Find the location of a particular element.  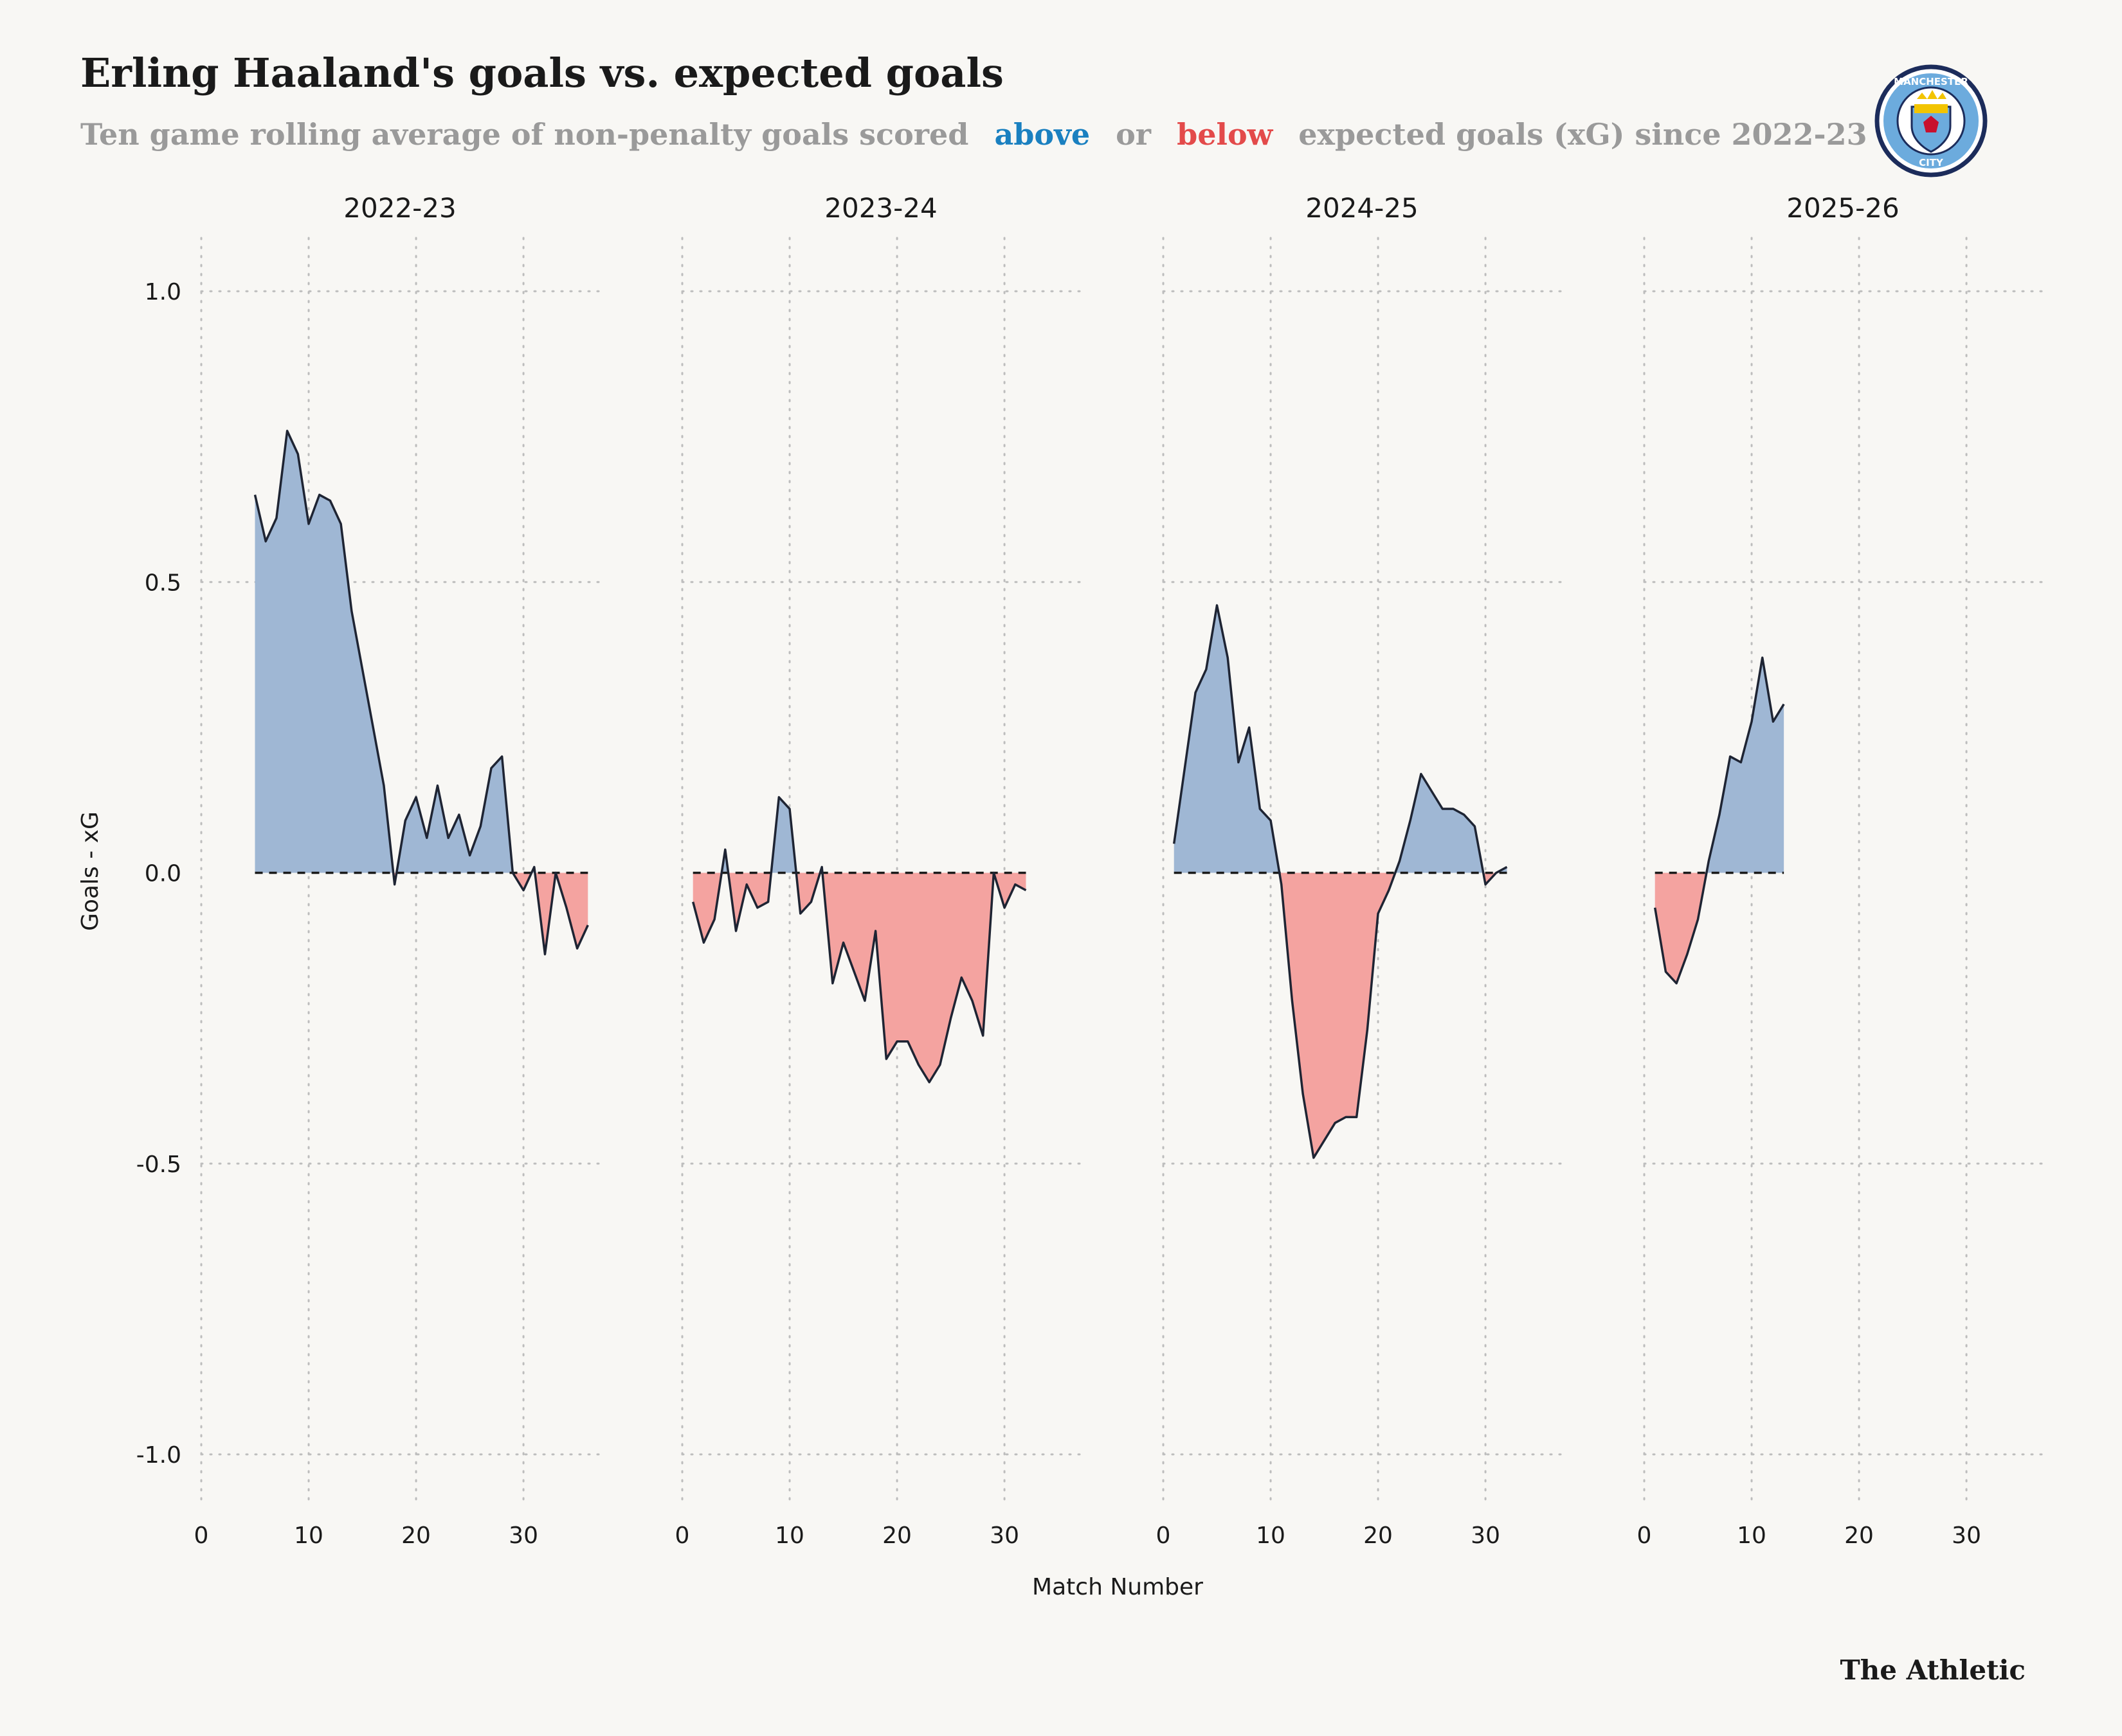

subtitle-part2: expected goals (xG) since 2022-23 is located at coordinates (1582, 134).